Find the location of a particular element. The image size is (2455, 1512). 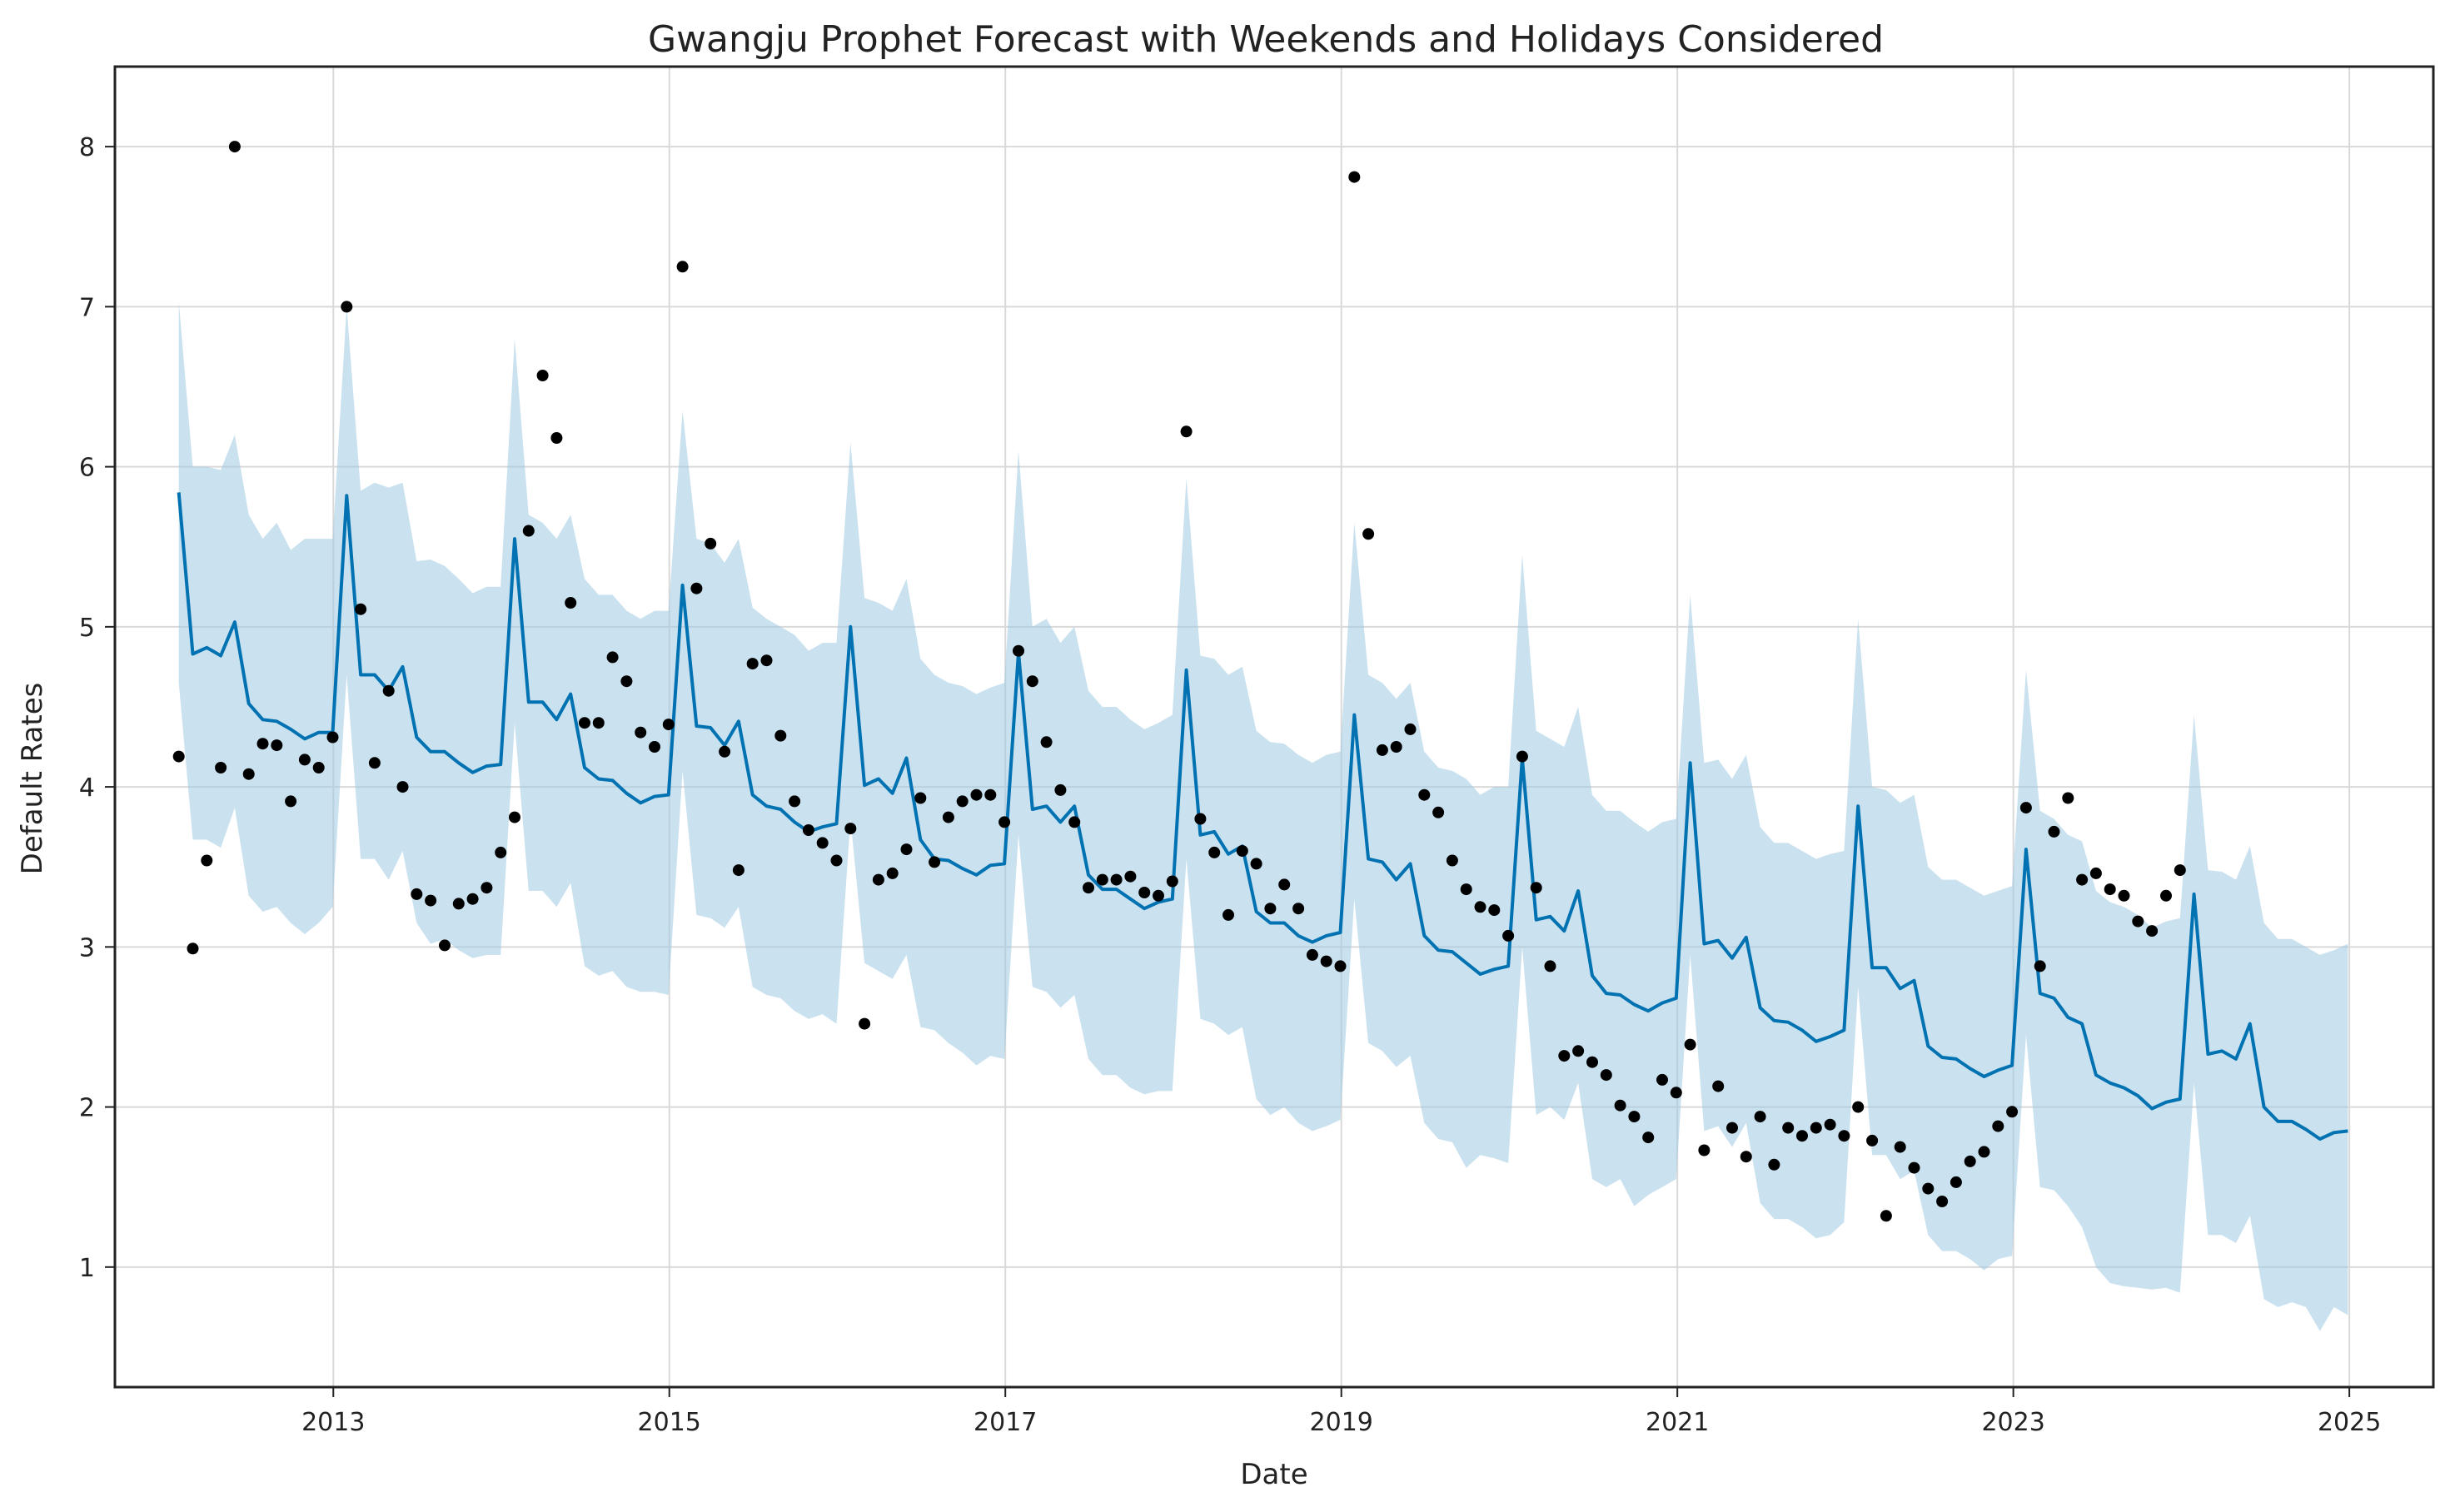

y-tick-label-2: 2 is located at coordinates (87, 1108).